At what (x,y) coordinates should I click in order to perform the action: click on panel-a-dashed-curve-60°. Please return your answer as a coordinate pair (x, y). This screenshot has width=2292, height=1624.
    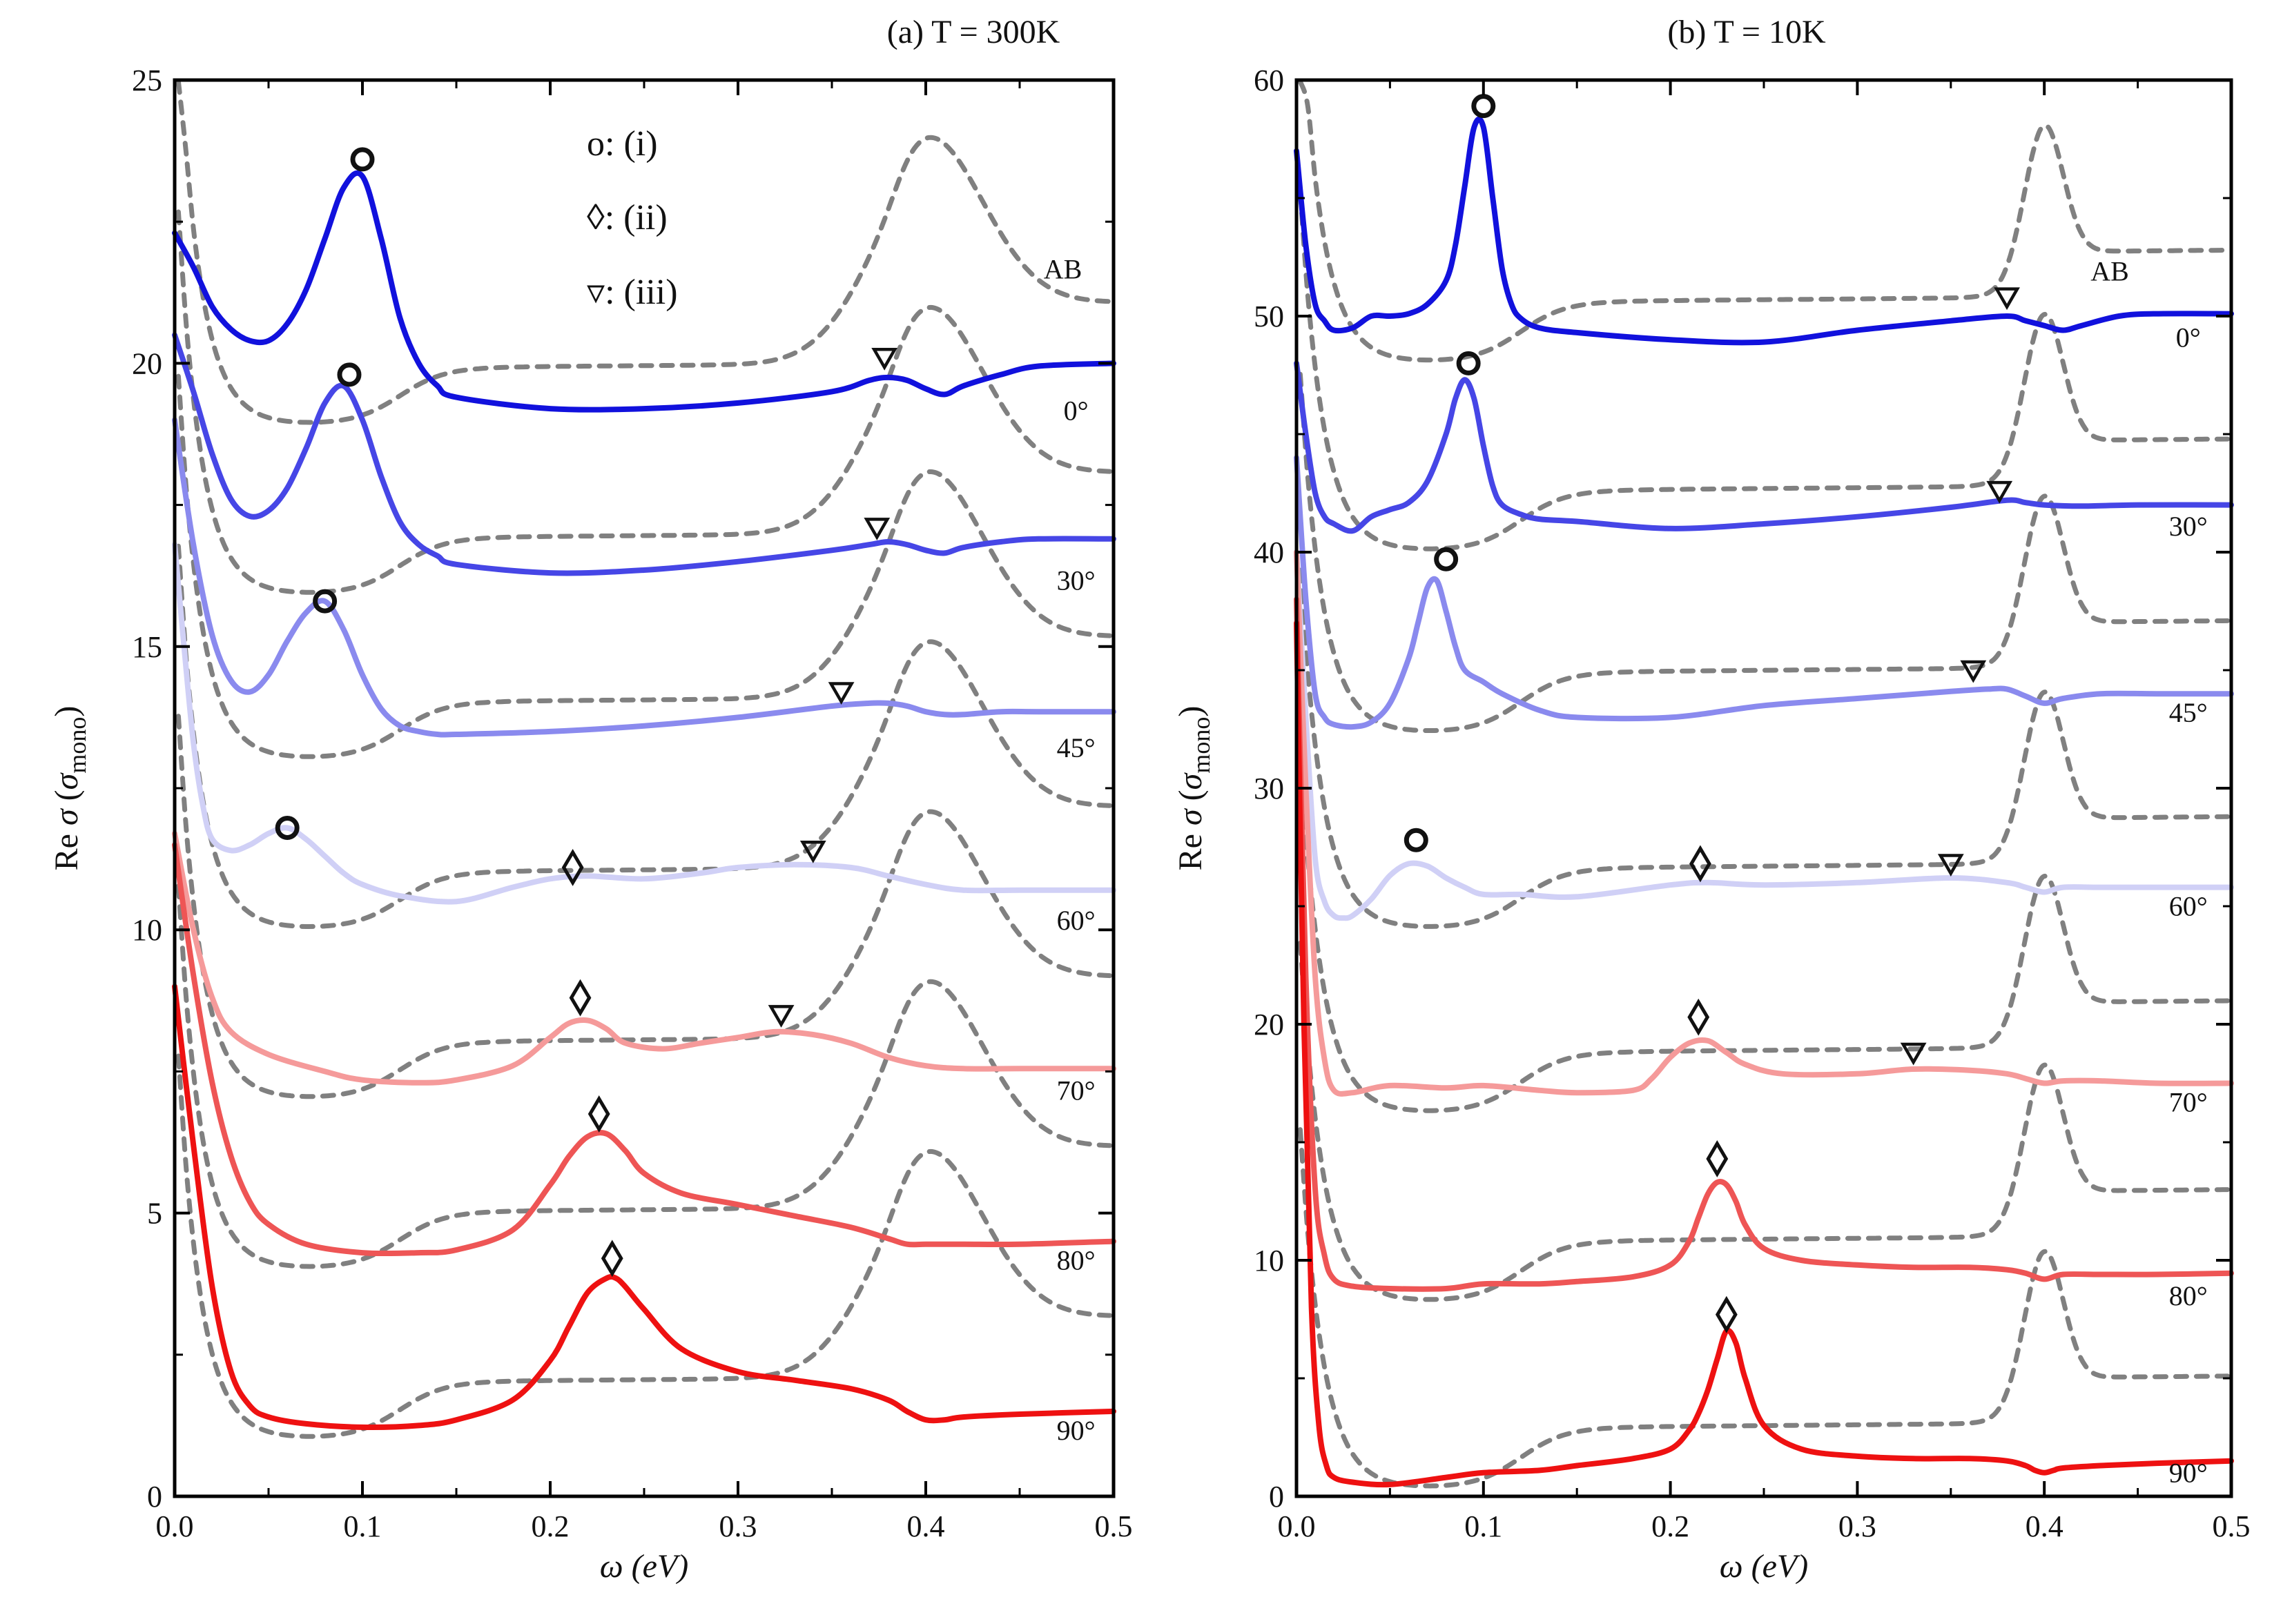
    Looking at the image, I should click on (644, 737).